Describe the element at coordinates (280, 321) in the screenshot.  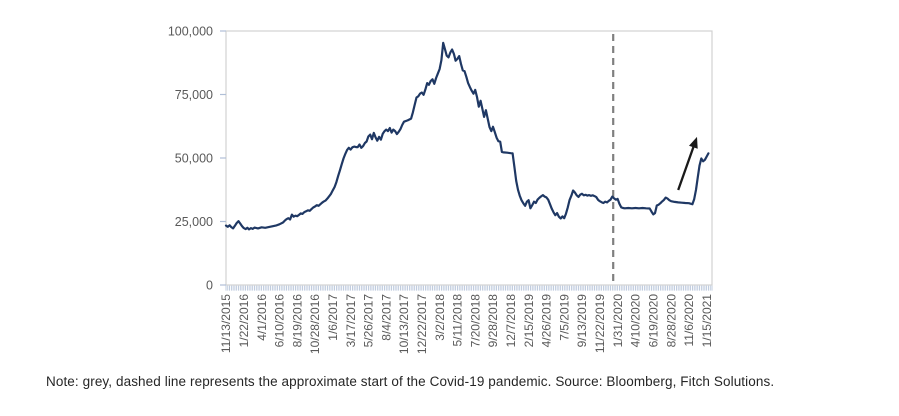
I see `x-axis-label: 6/10/2016` at that location.